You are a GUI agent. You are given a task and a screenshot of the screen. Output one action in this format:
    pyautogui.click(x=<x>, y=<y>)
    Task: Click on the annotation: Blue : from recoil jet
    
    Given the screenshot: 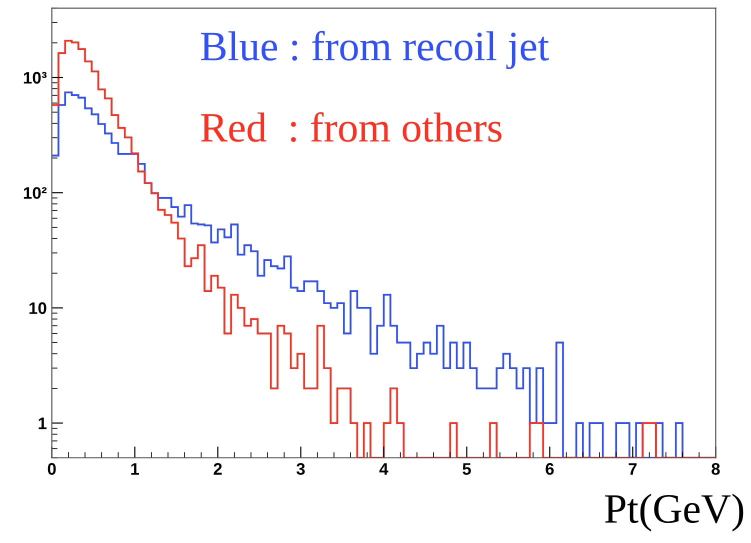 What is the action you would take?
    pyautogui.click(x=374, y=50)
    